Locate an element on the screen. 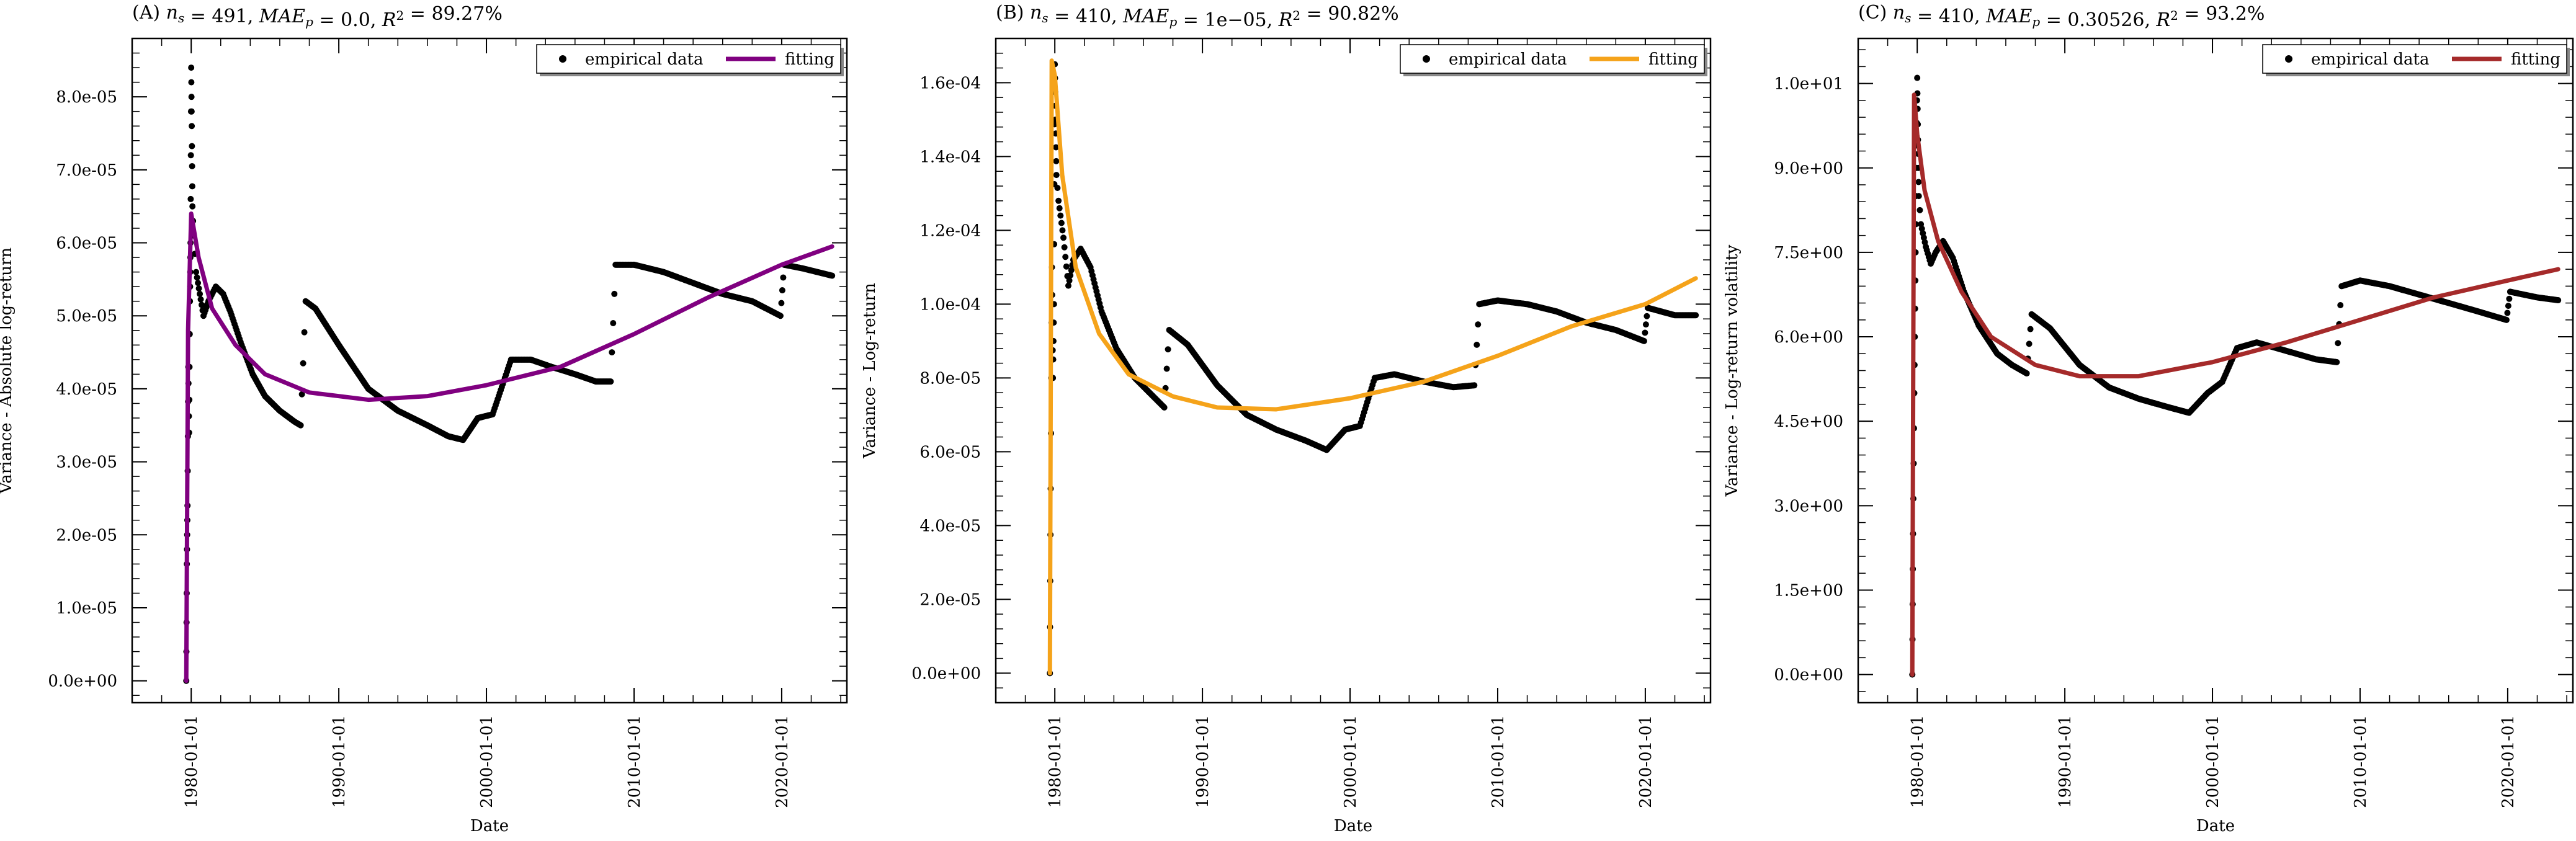 The width and height of the screenshot is (2576, 841). legend-label-fitting: fitting is located at coordinates (2535, 59).